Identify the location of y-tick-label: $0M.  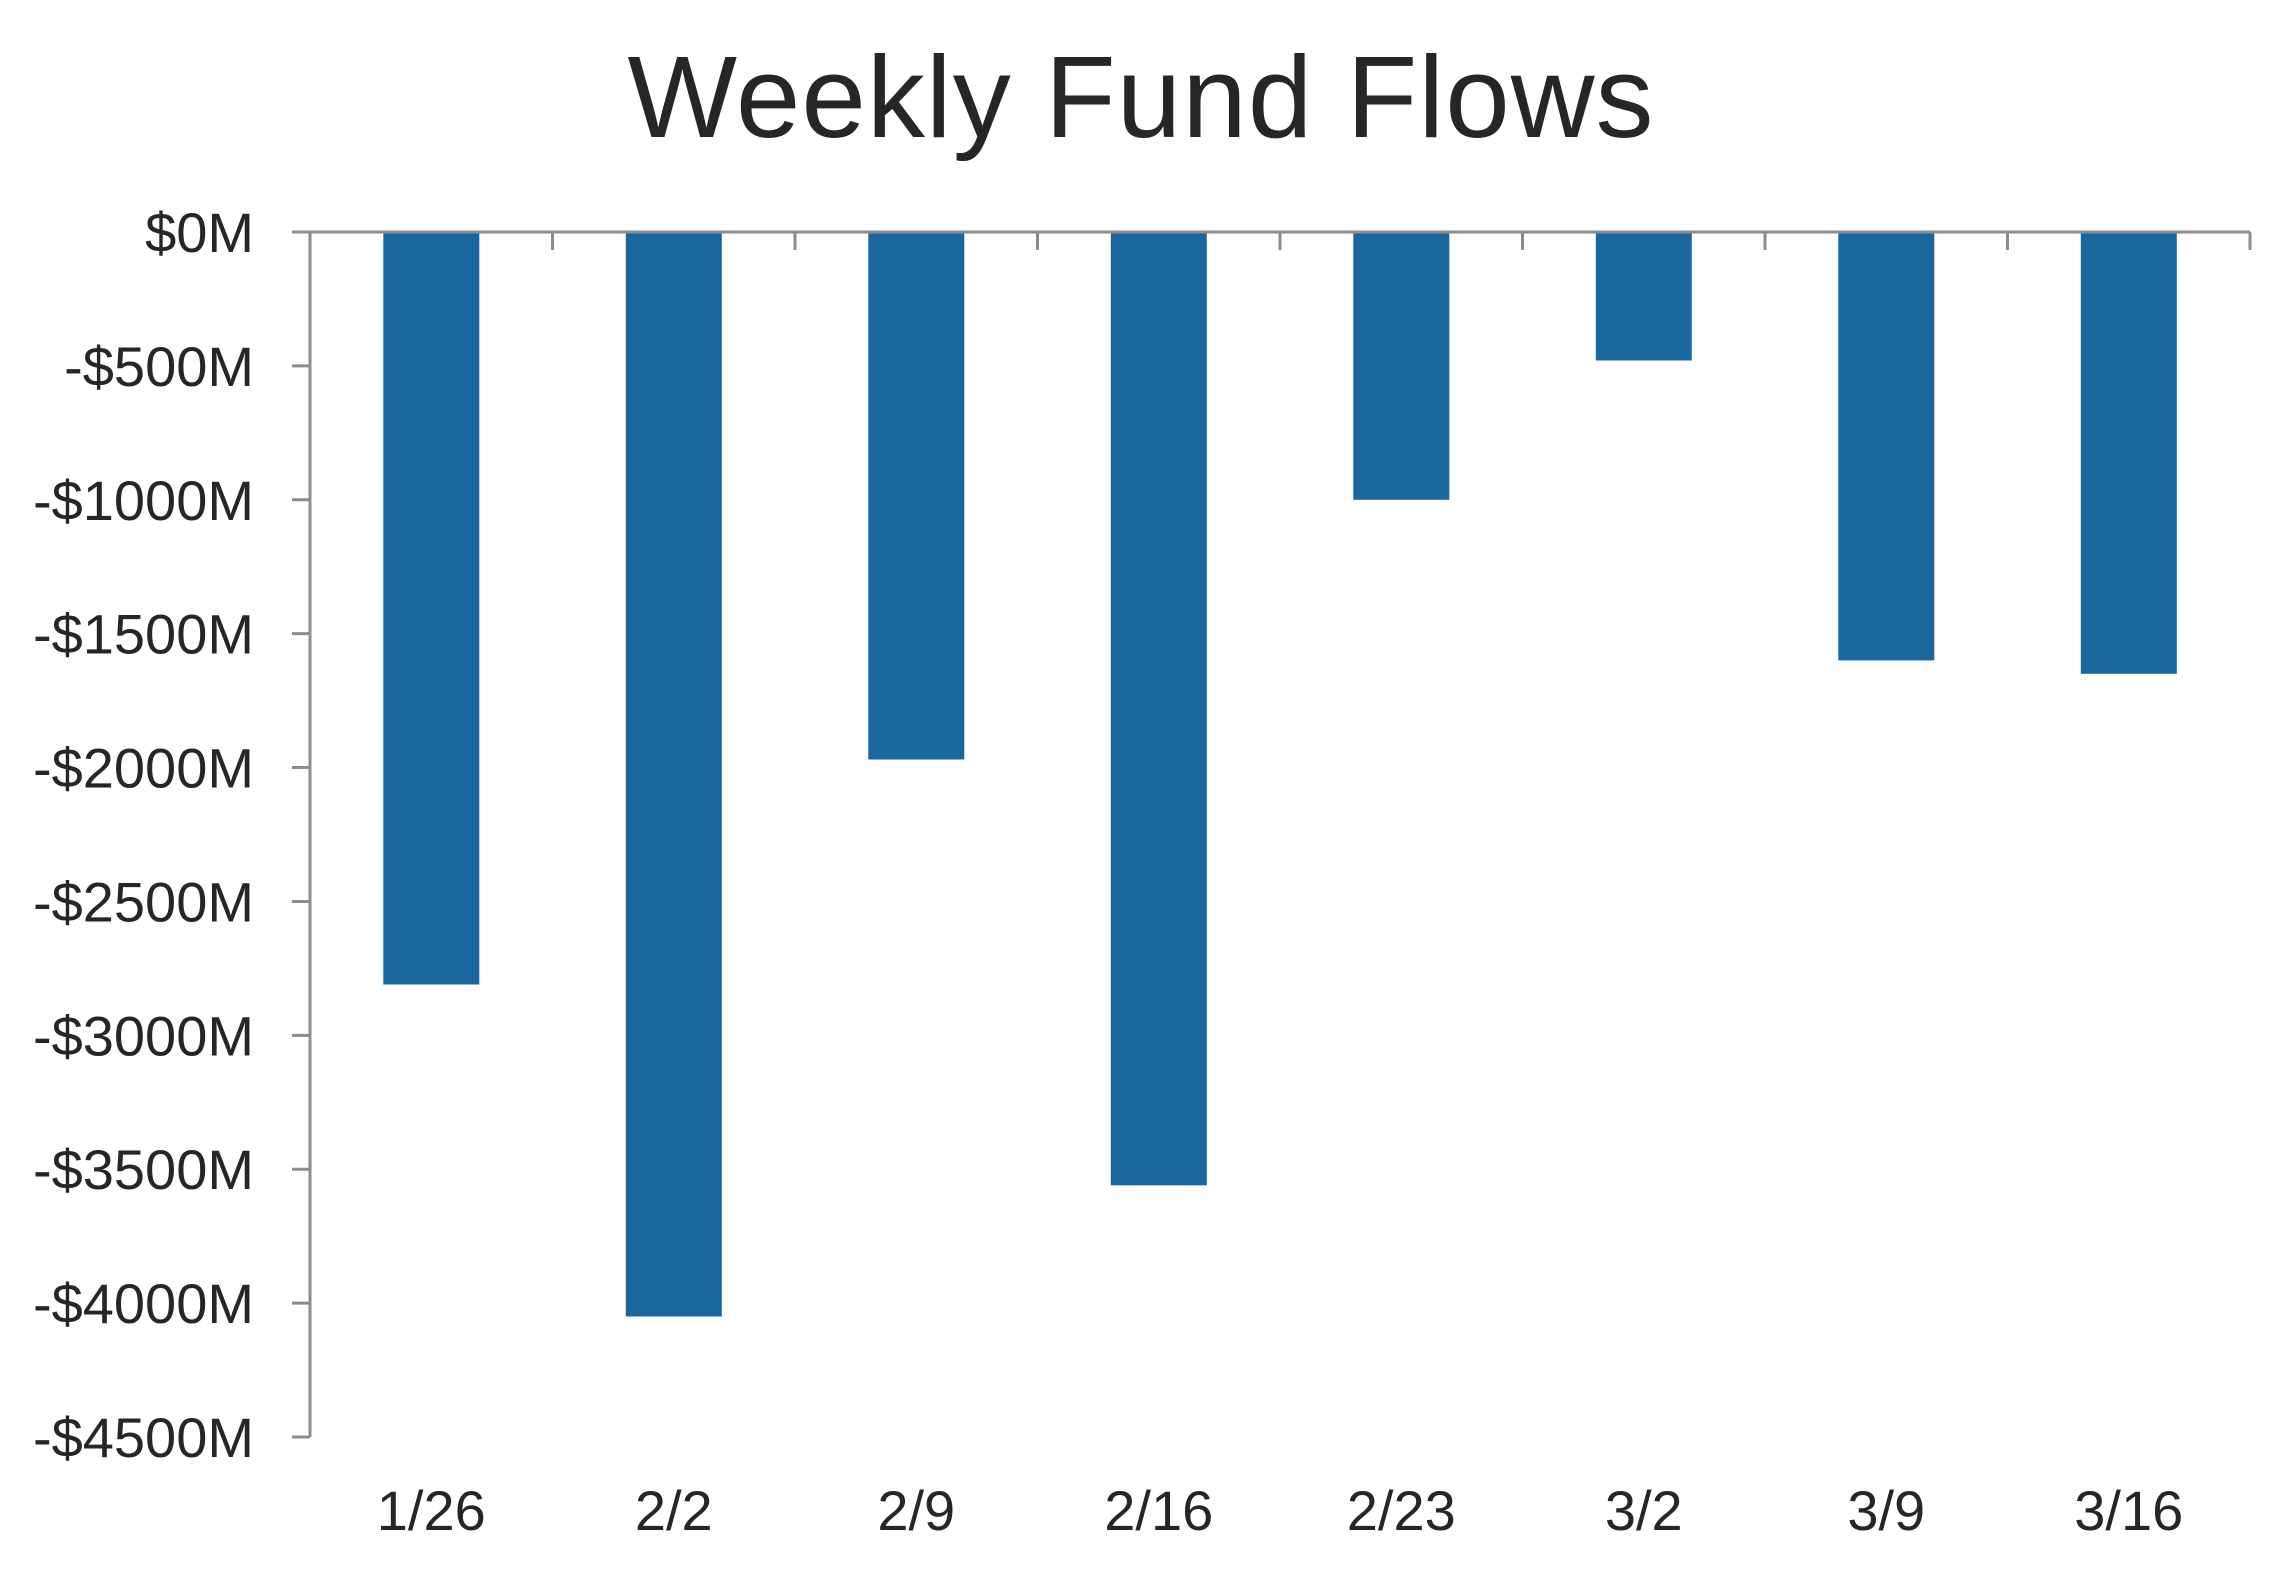
(199, 232).